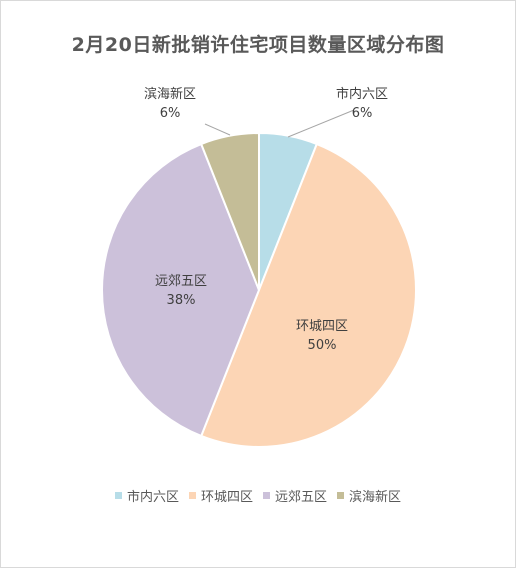 The image size is (516, 568). I want to click on legend-label-1: 市内六区, so click(152, 497).